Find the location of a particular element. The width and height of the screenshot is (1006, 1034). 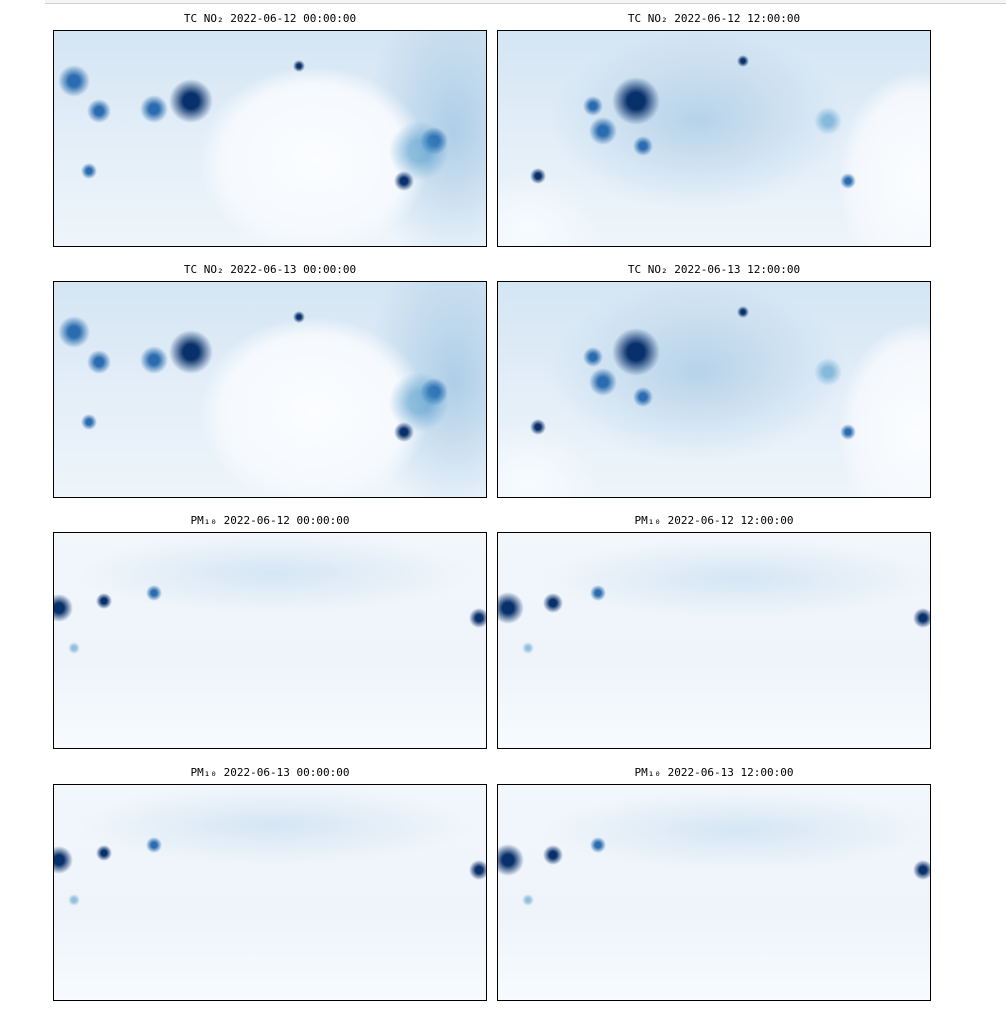

panel-title: TC NO₂ 2022-06-13 00:00:00 is located at coordinates (270, 269).